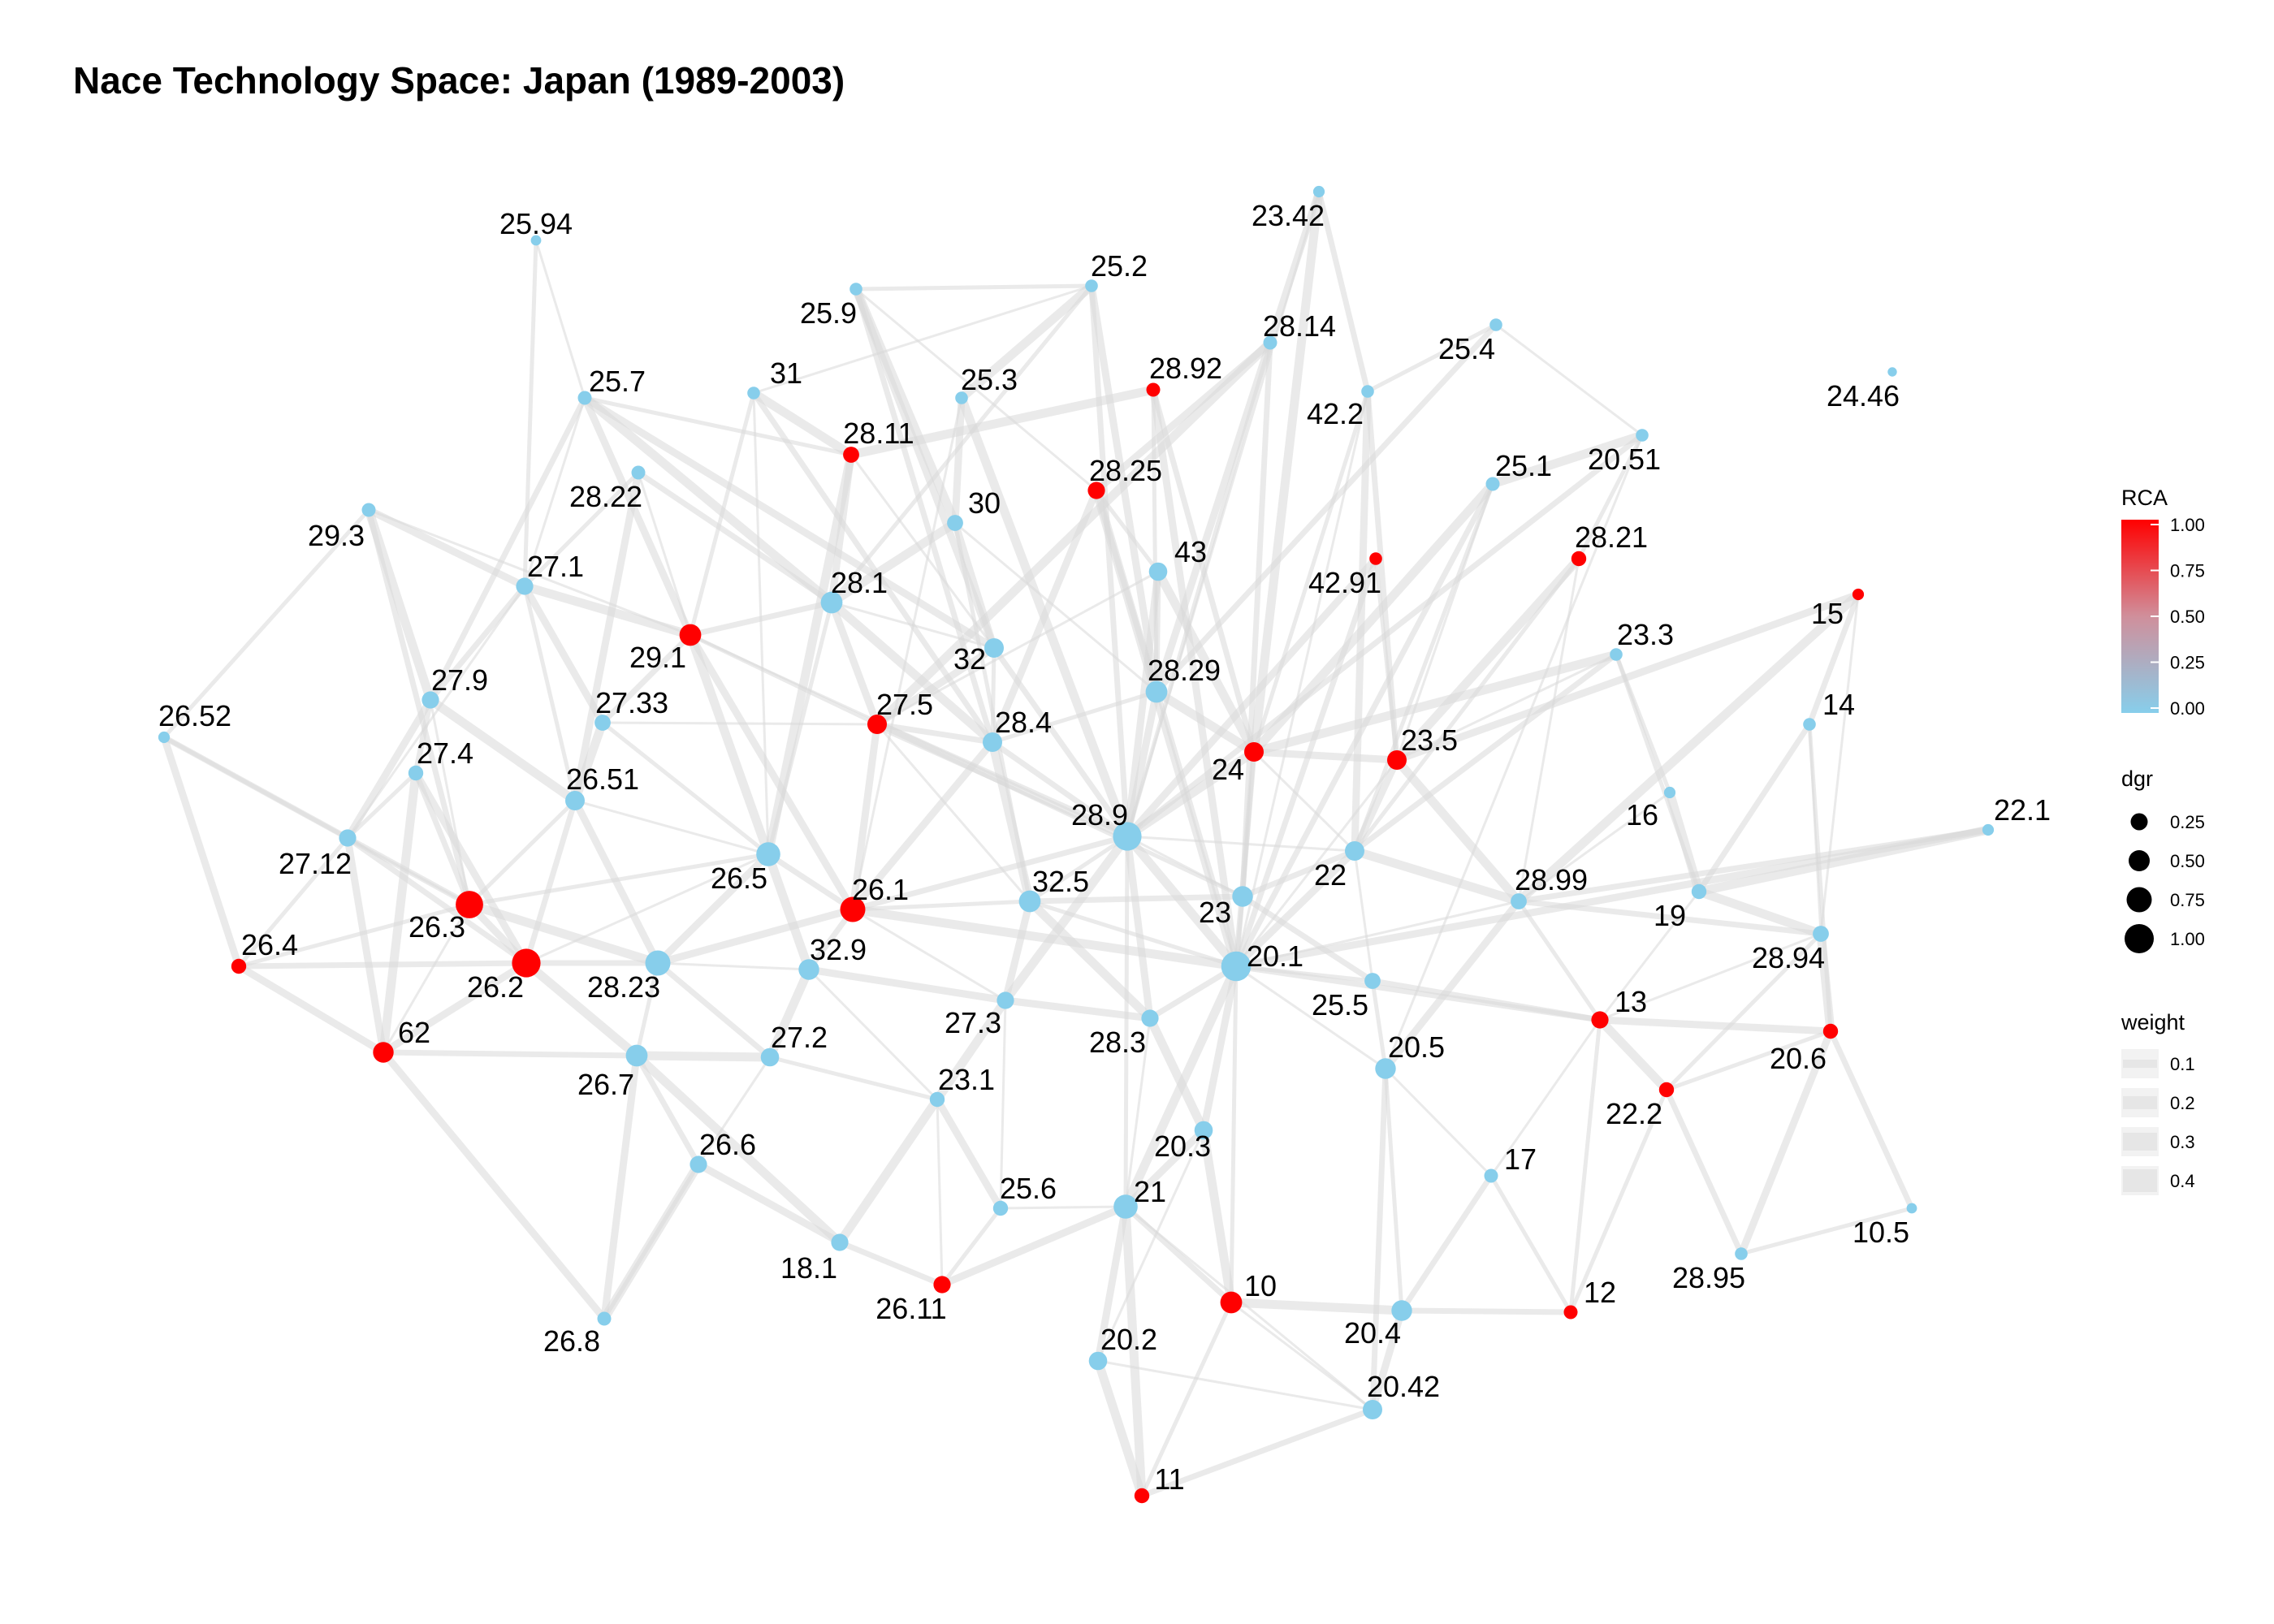  I want to click on node-label: 25.4, so click(1466, 349).